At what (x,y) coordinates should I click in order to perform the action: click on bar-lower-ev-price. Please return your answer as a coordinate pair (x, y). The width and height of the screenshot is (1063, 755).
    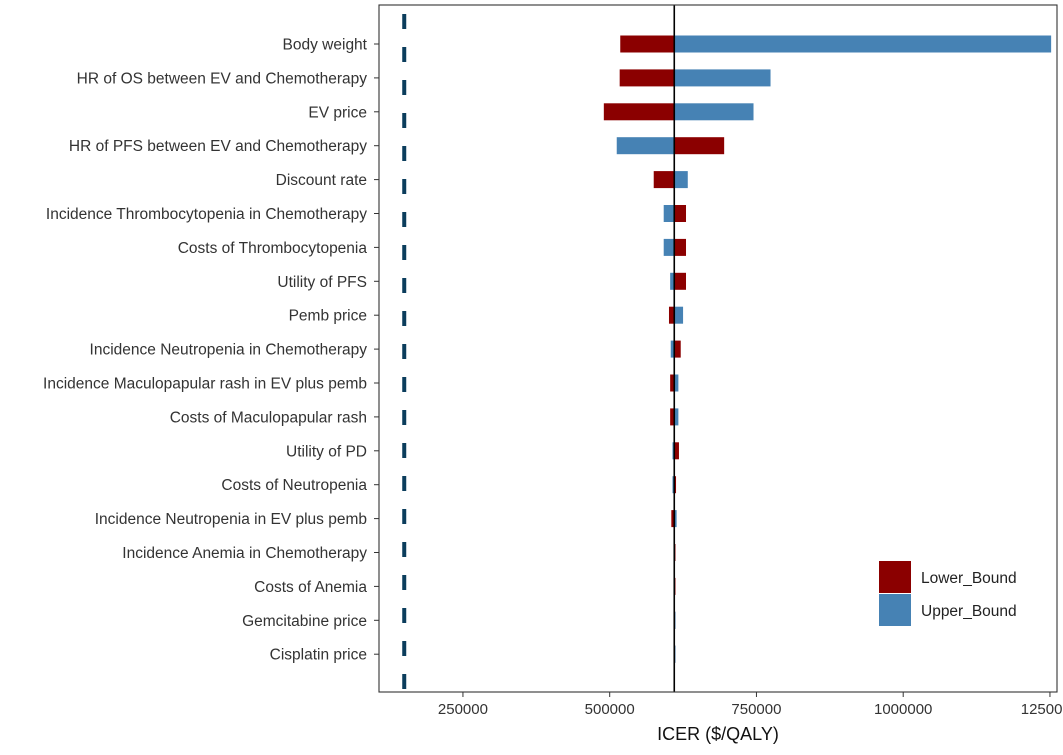
    Looking at the image, I should click on (639, 112).